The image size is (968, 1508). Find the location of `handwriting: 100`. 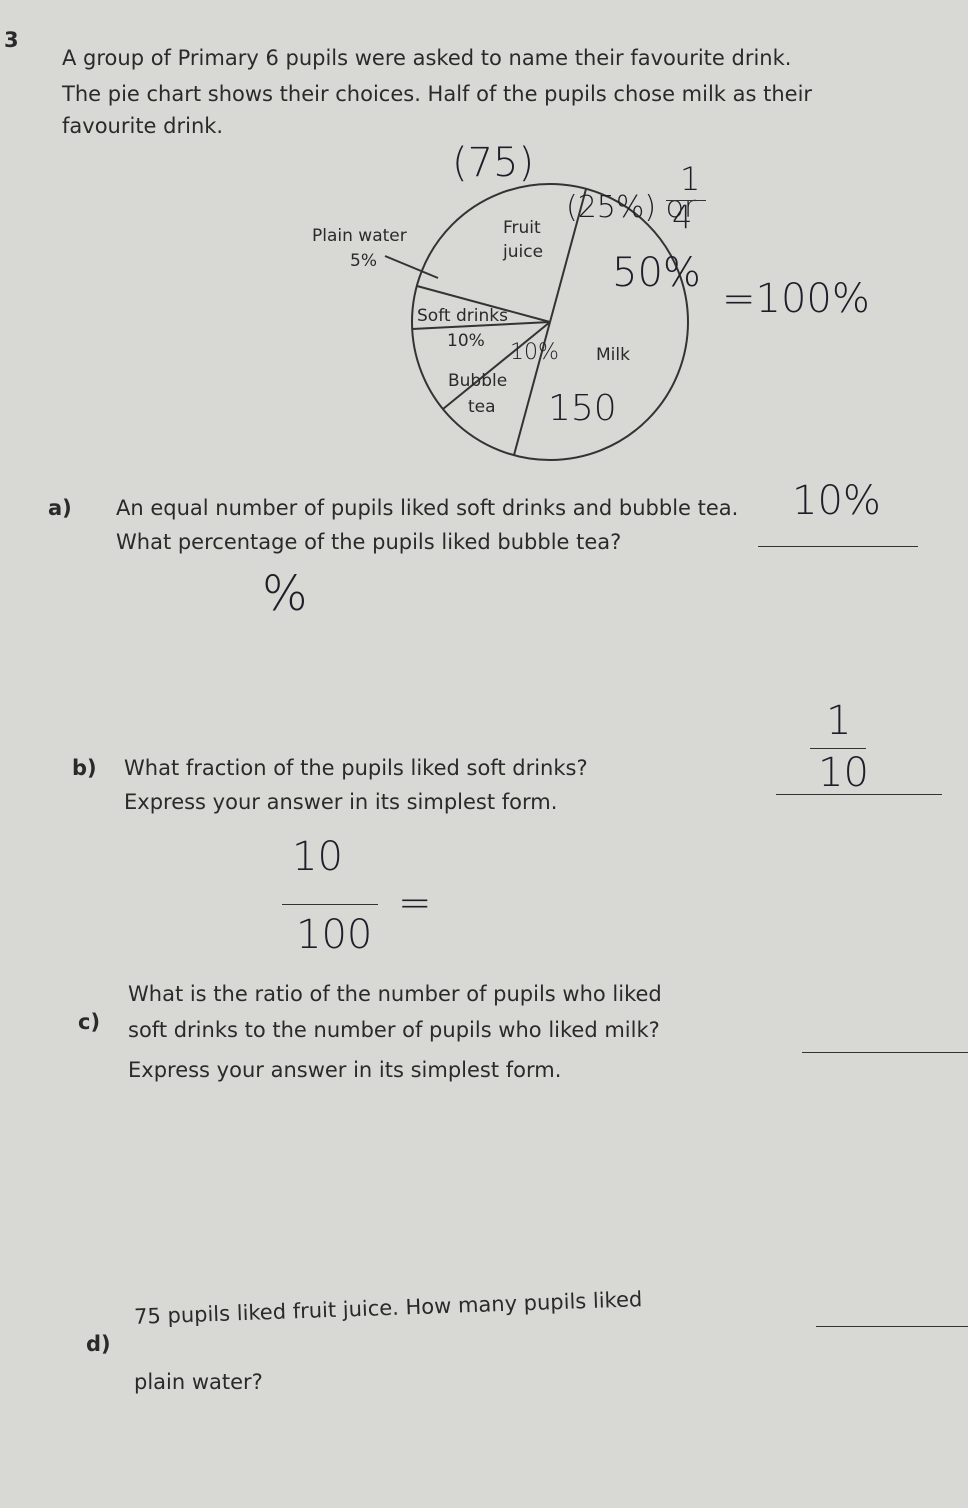

handwriting: 100 is located at coordinates (334, 935).